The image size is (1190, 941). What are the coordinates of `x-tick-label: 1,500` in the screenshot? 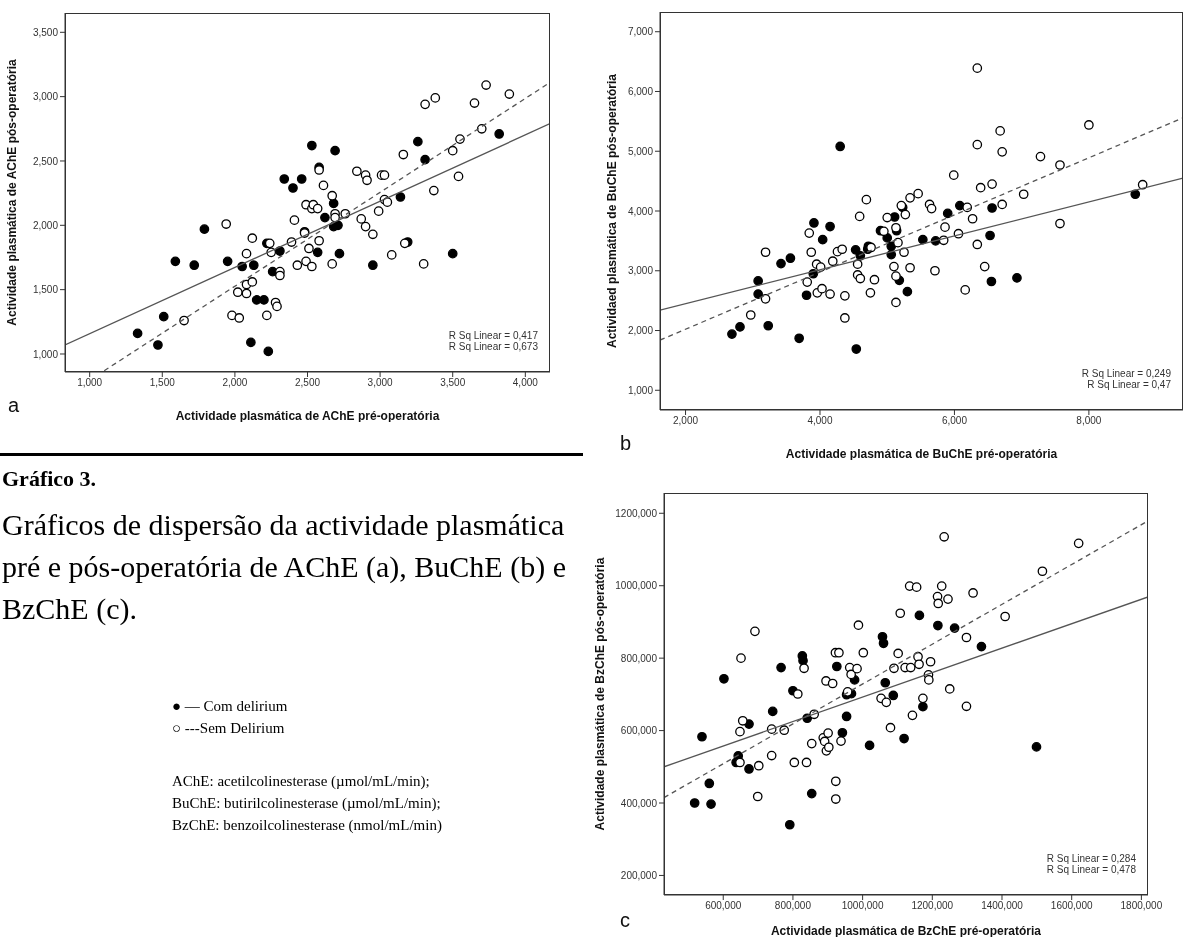 It's located at (162, 383).